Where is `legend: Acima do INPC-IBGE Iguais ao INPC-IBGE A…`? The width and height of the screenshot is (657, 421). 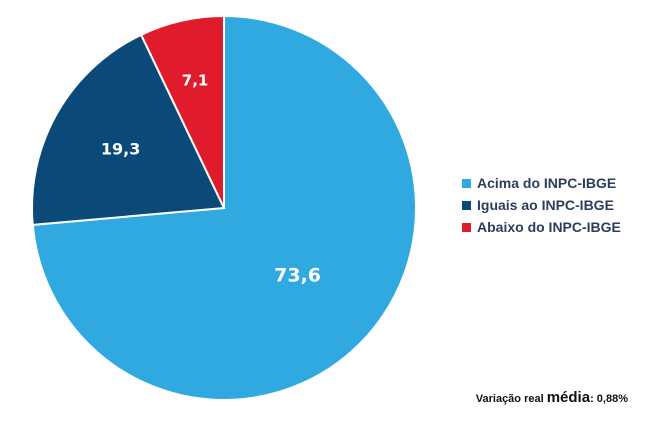
legend: Acima do INPC-IBGE Iguais ao INPC-IBGE A… is located at coordinates (541, 205).